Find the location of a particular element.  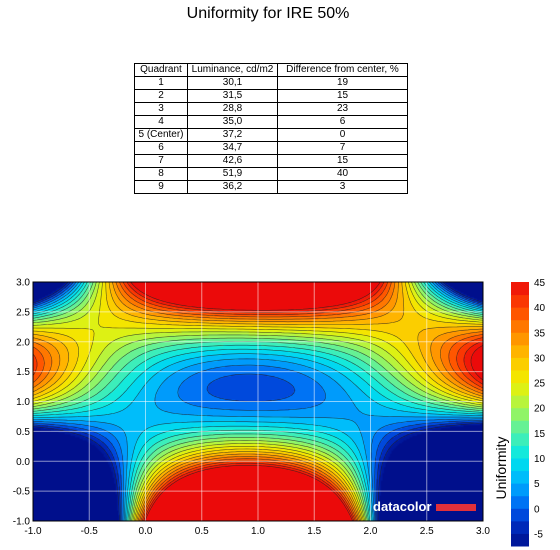

cell-luminance: 31,5 is located at coordinates (232, 96).